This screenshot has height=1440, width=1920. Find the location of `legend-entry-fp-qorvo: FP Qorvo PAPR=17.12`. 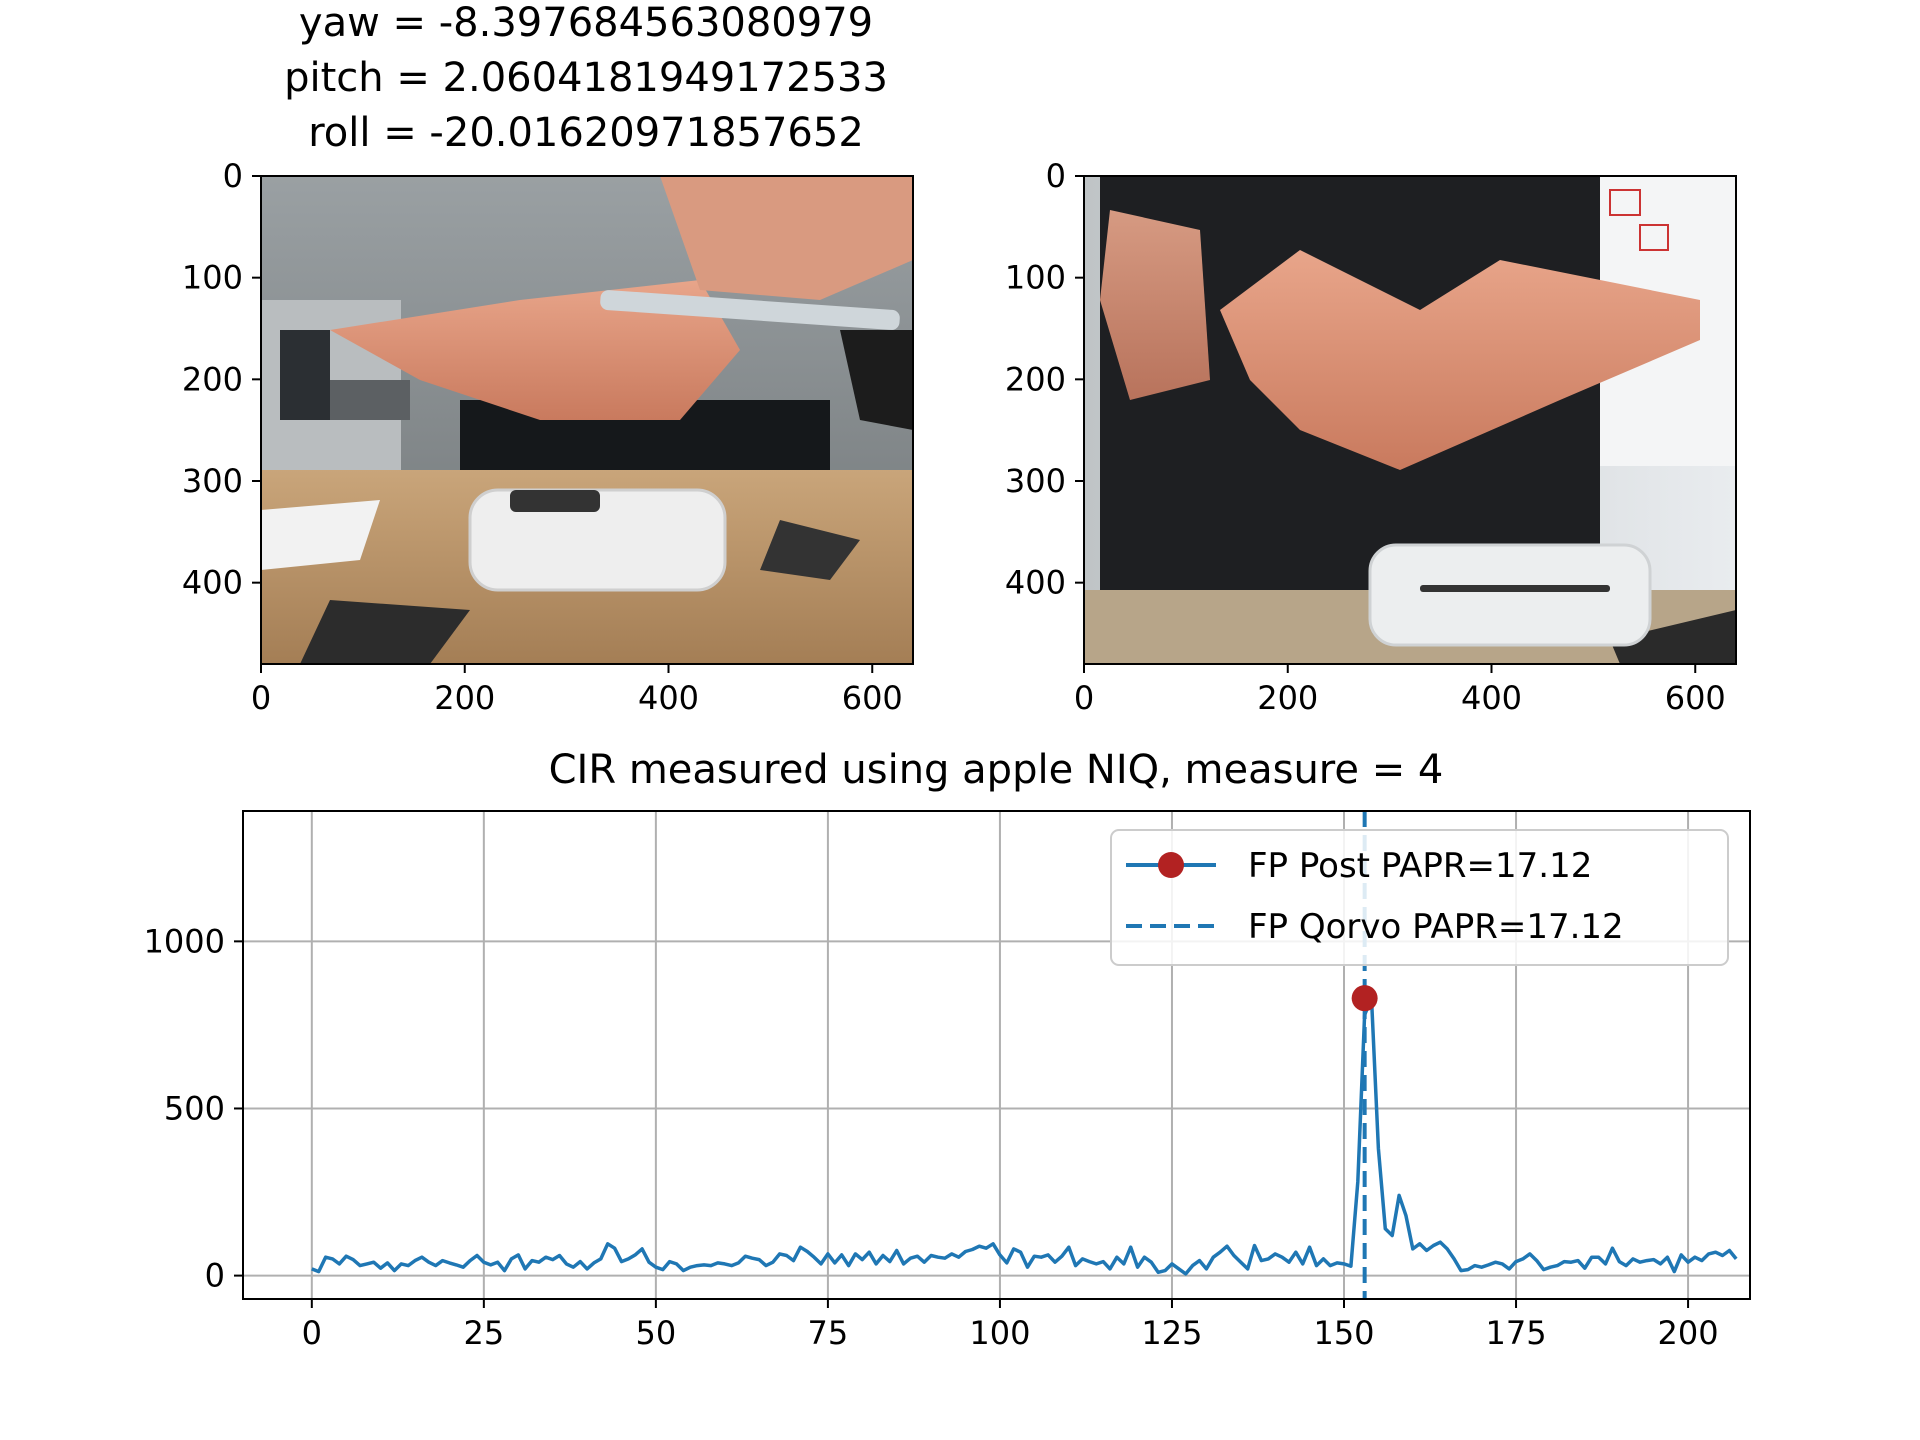

legend-entry-fp-qorvo: FP Qorvo PAPR=17.12 is located at coordinates (1375, 927).